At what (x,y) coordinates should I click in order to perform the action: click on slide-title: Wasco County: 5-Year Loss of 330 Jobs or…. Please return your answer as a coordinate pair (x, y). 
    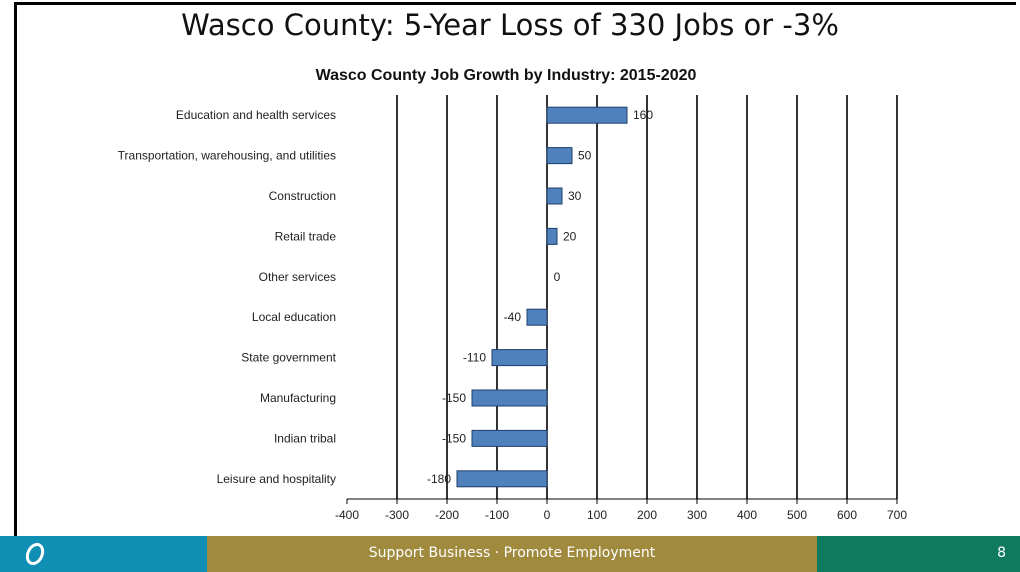
    Looking at the image, I should click on (510, 25).